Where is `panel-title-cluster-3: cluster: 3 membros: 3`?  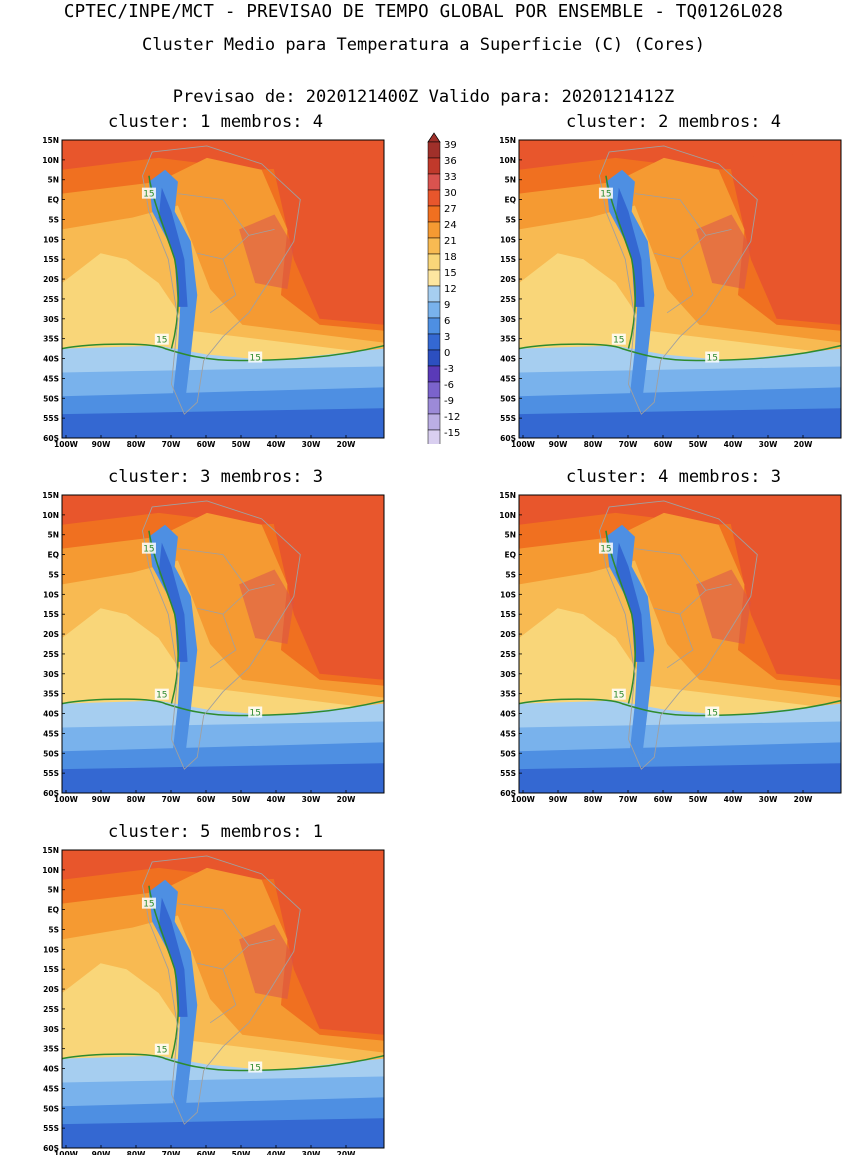 panel-title-cluster-3: cluster: 3 membros: 3 is located at coordinates (215, 477).